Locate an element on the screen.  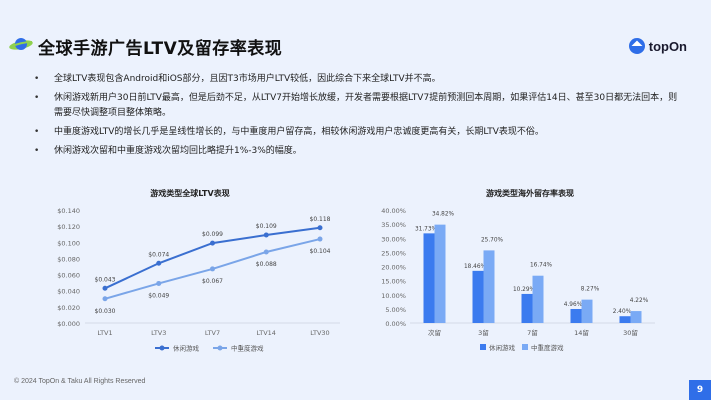
copyright: © 2024 TopOn & Taku All Rights Reserved is located at coordinates (80, 381).